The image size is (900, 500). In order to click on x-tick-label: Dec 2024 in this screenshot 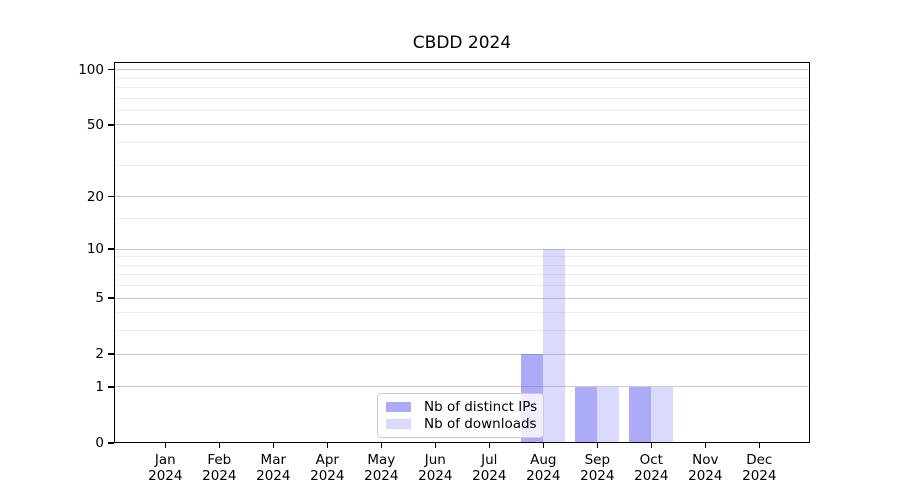, I will do `click(759, 468)`.